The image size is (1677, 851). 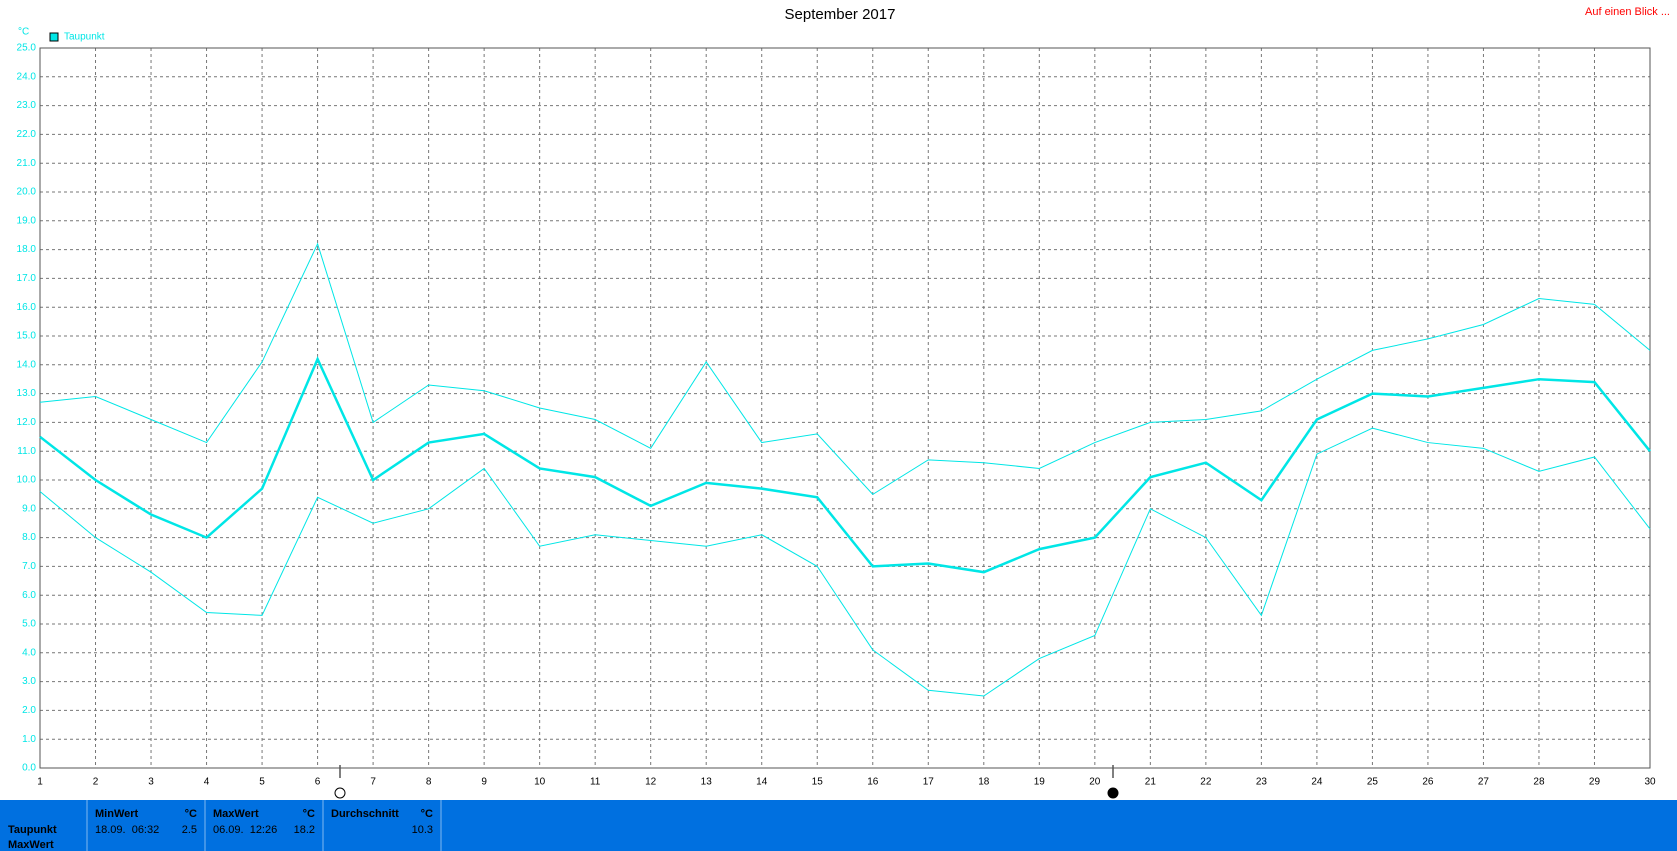 What do you see at coordinates (29, 652) in the screenshot?
I see `y-tick-label: 4.0` at bounding box center [29, 652].